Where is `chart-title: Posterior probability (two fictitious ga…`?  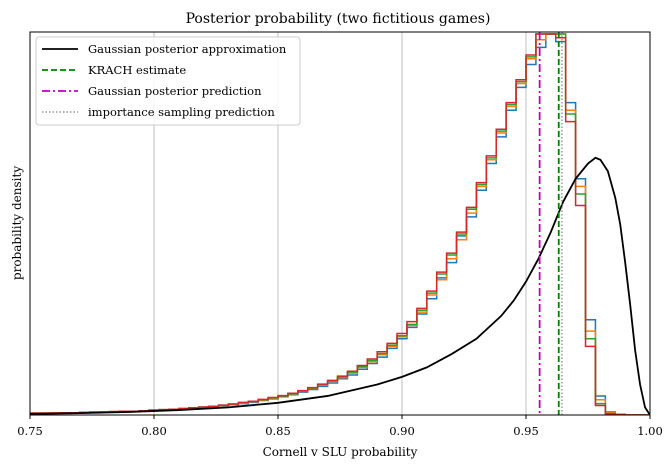 chart-title: Posterior probability (two fictitious ga… is located at coordinates (338, 19).